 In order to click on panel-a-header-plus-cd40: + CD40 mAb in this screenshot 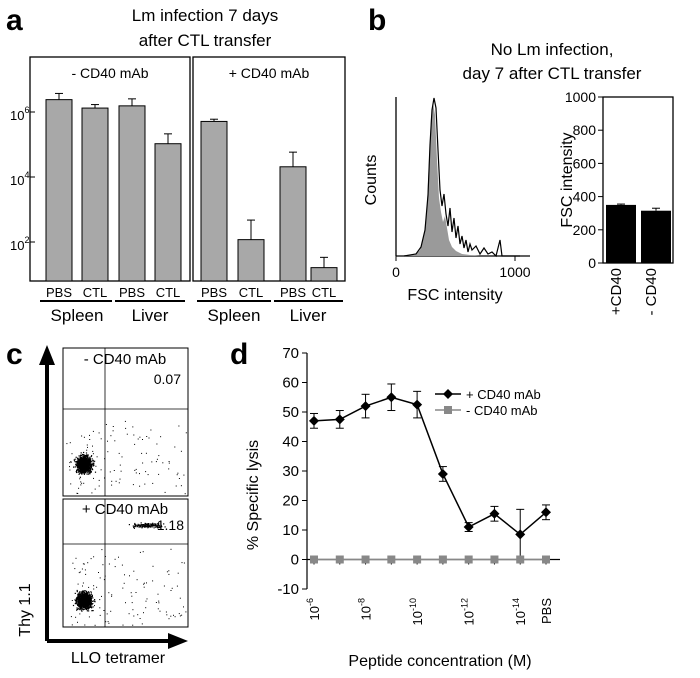, I will do `click(269, 73)`.